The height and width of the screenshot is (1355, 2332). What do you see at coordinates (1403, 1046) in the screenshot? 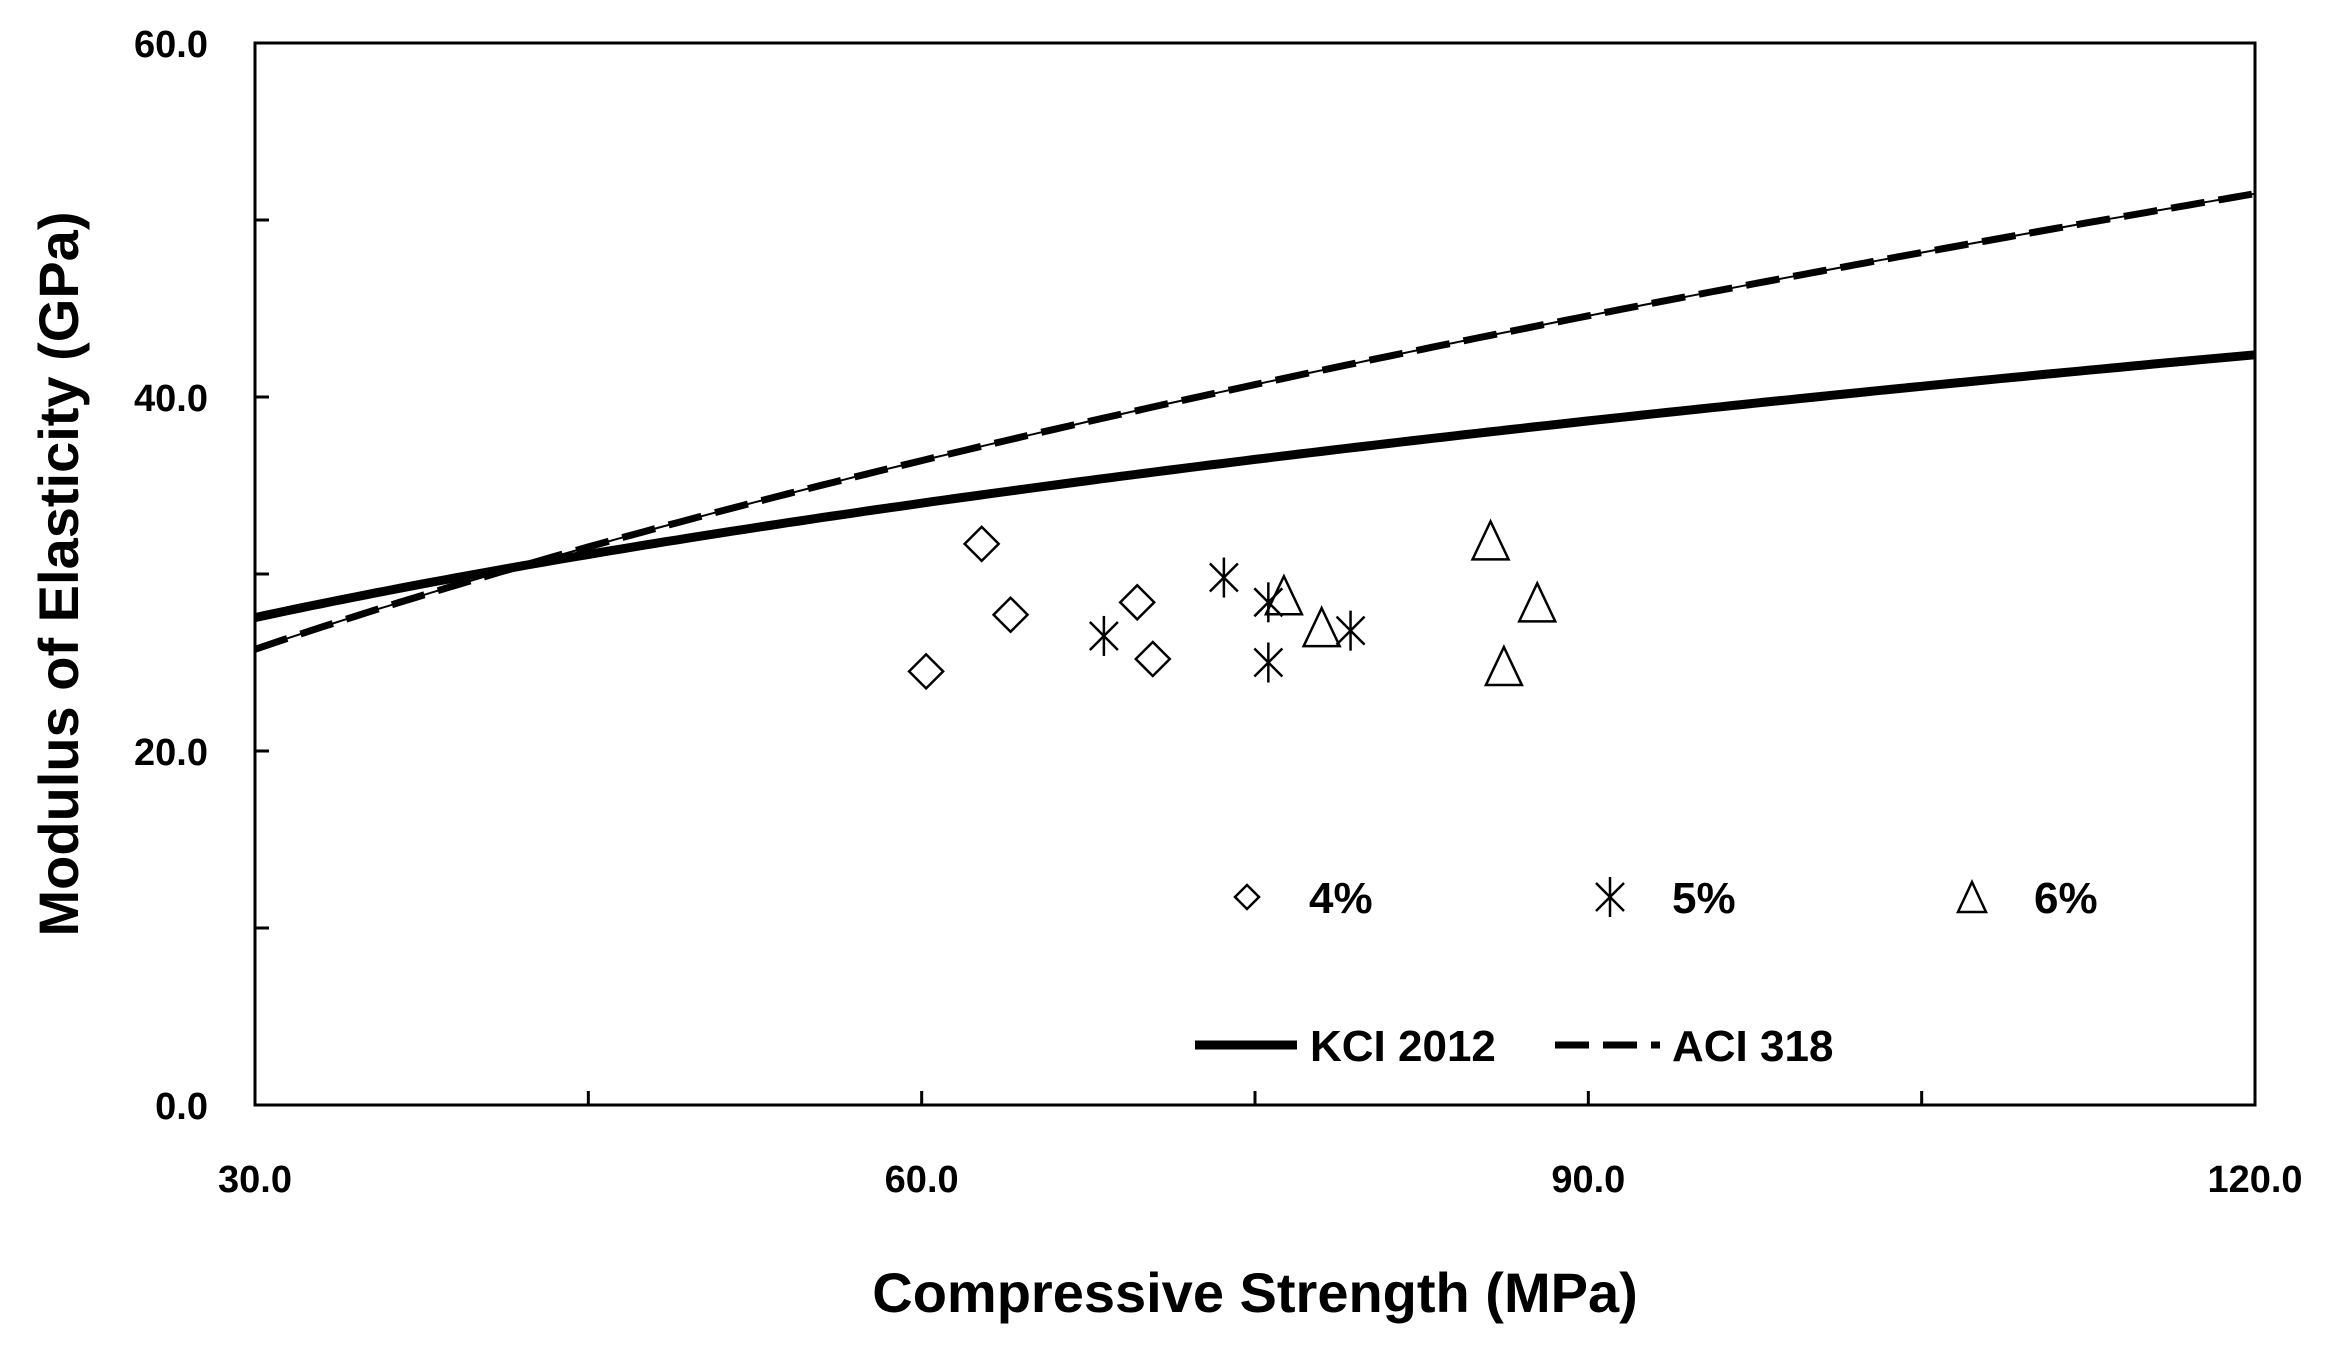
I see `legend-label-kci-2012: KCI 2012` at bounding box center [1403, 1046].